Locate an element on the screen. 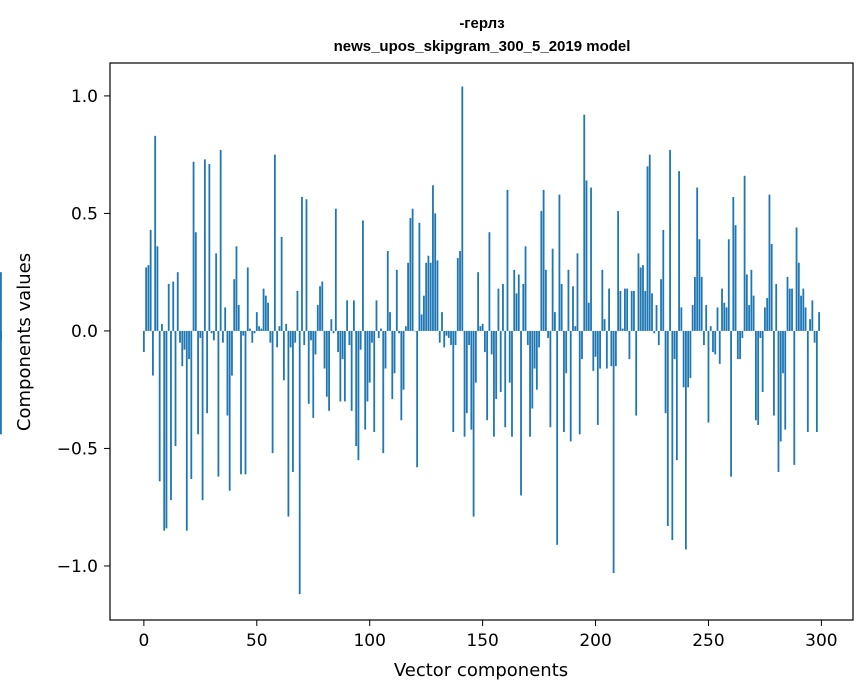 This screenshot has height=696, width=867. x-tick-label: 50 is located at coordinates (257, 641).